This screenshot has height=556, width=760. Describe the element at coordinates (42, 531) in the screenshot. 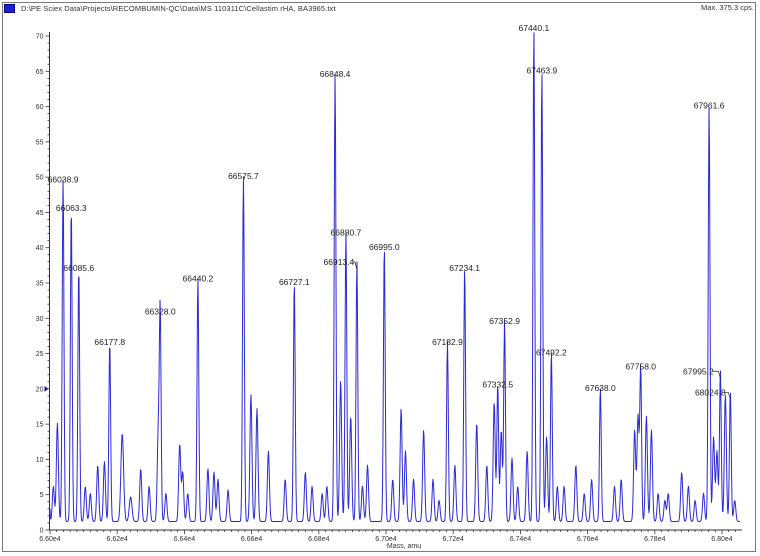

I see `y-tick-label: 0` at that location.